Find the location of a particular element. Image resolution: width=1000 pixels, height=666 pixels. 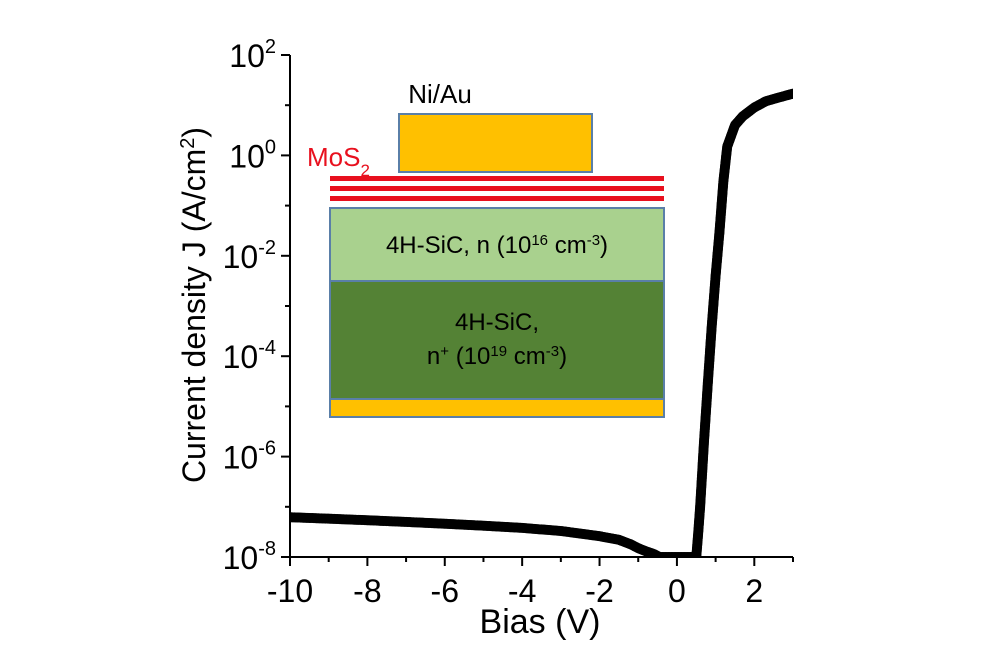

y-tick-exponent: -6 is located at coordinates (267, 449).